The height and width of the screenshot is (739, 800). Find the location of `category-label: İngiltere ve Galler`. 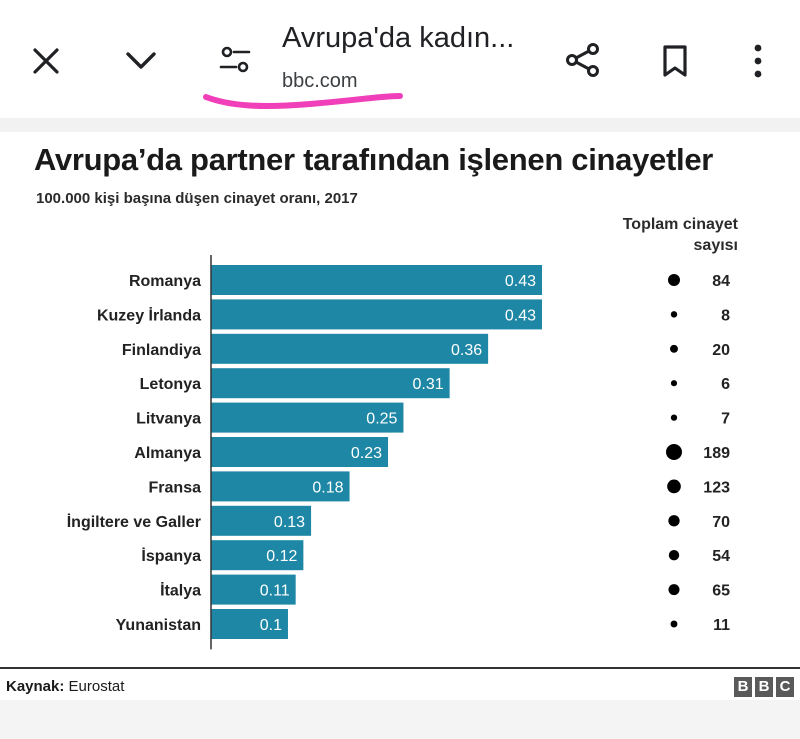

category-label: İngiltere ve Galler is located at coordinates (134, 522).